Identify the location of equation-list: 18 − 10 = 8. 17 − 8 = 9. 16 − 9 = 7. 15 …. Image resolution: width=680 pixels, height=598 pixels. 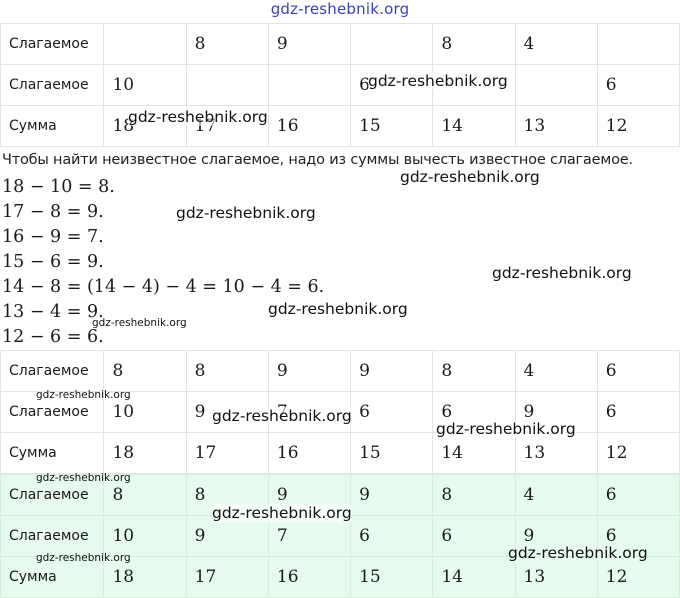
(163, 262).